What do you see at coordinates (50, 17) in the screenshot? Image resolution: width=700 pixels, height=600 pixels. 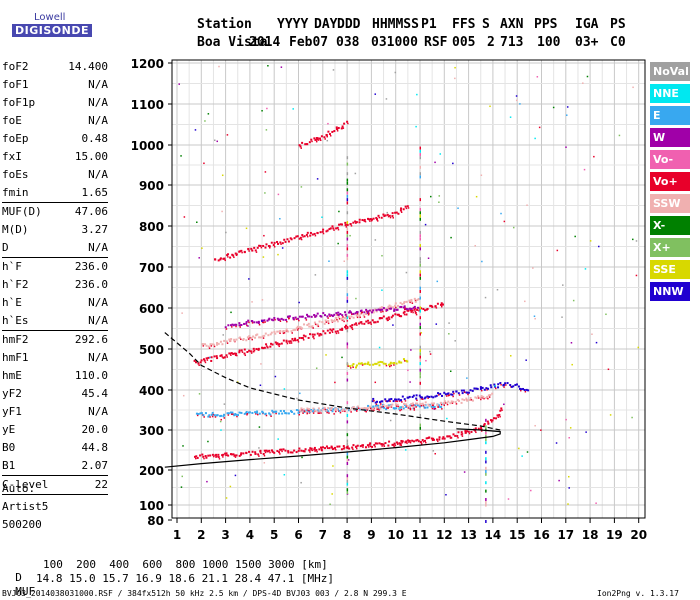 I see `logo-lowell: Lowell` at bounding box center [50, 17].